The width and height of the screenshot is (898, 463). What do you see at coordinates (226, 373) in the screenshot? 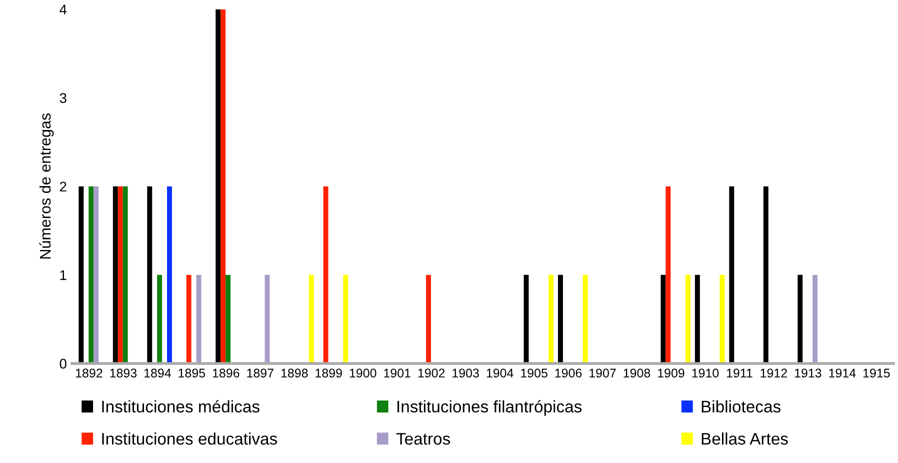
I see `x-tick-label: 1896` at bounding box center [226, 373].